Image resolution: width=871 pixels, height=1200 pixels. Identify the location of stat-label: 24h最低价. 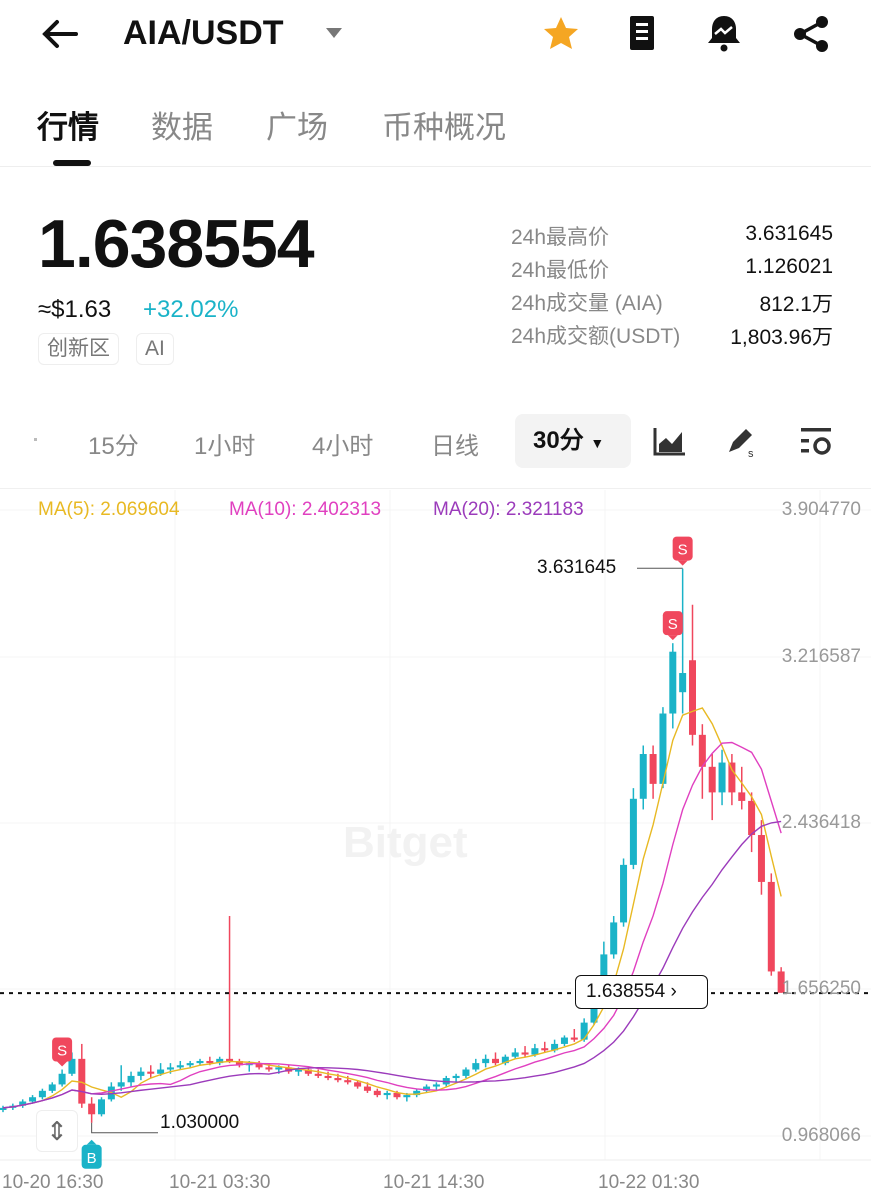
(560, 270).